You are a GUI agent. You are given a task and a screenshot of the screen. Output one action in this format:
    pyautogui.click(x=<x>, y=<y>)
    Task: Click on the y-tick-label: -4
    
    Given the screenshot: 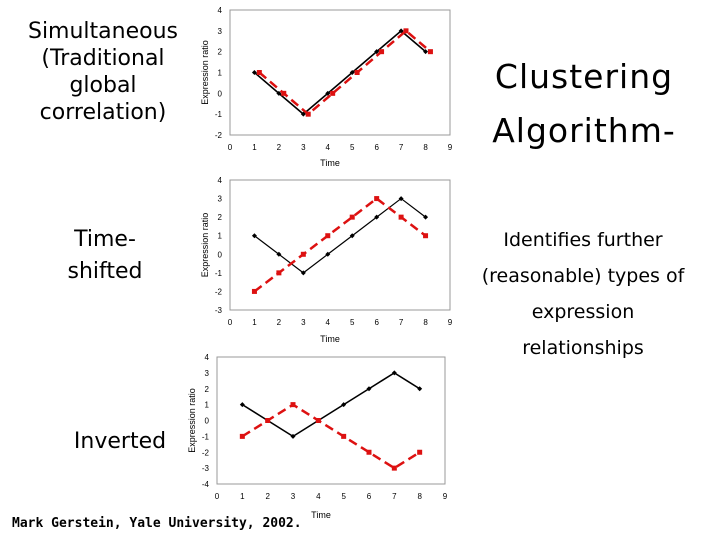 What is the action you would take?
    pyautogui.click(x=206, y=484)
    